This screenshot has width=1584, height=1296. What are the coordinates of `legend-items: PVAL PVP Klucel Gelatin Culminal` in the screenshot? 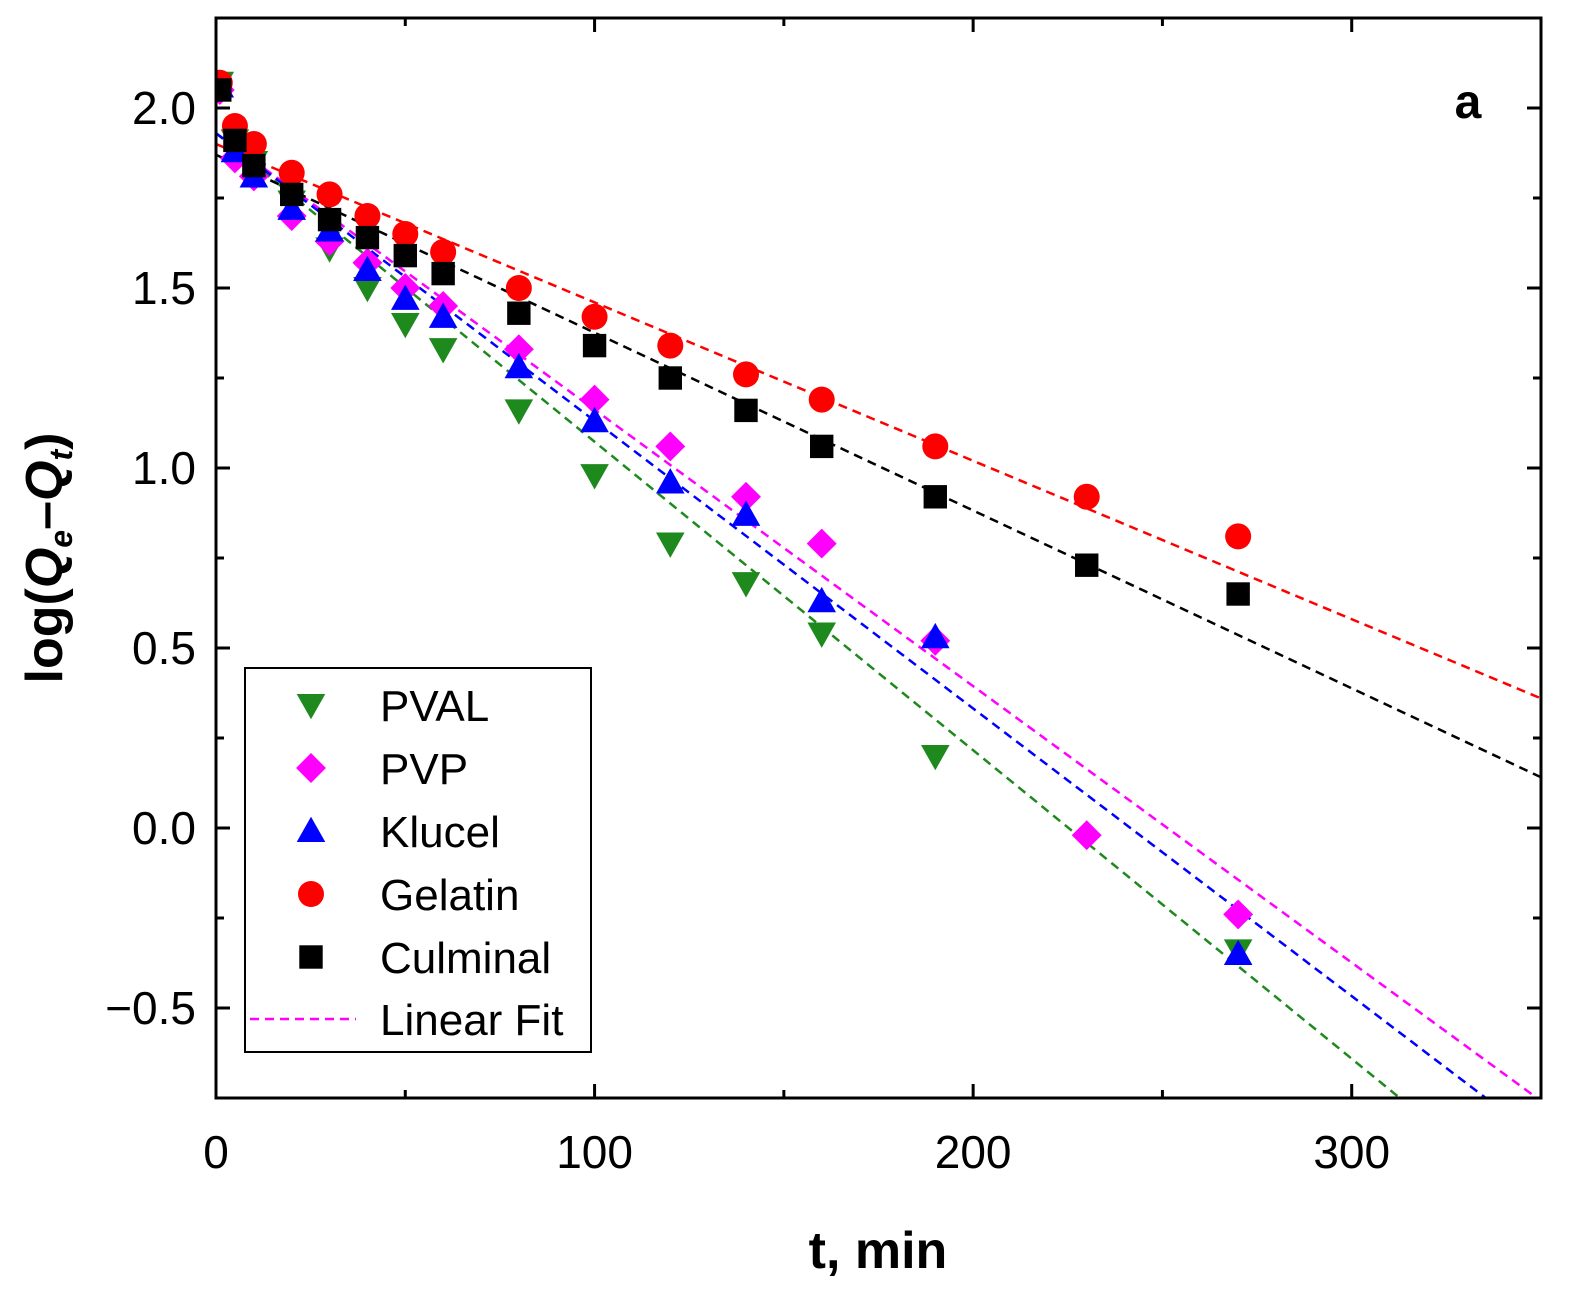 It's located at (423, 832).